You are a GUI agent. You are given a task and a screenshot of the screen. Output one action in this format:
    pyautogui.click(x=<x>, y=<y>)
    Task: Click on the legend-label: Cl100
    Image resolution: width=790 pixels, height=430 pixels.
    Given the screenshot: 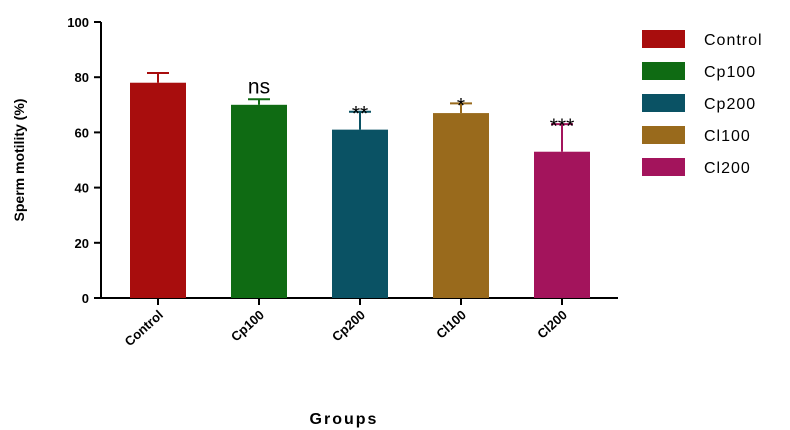 What is the action you would take?
    pyautogui.click(x=727, y=136)
    